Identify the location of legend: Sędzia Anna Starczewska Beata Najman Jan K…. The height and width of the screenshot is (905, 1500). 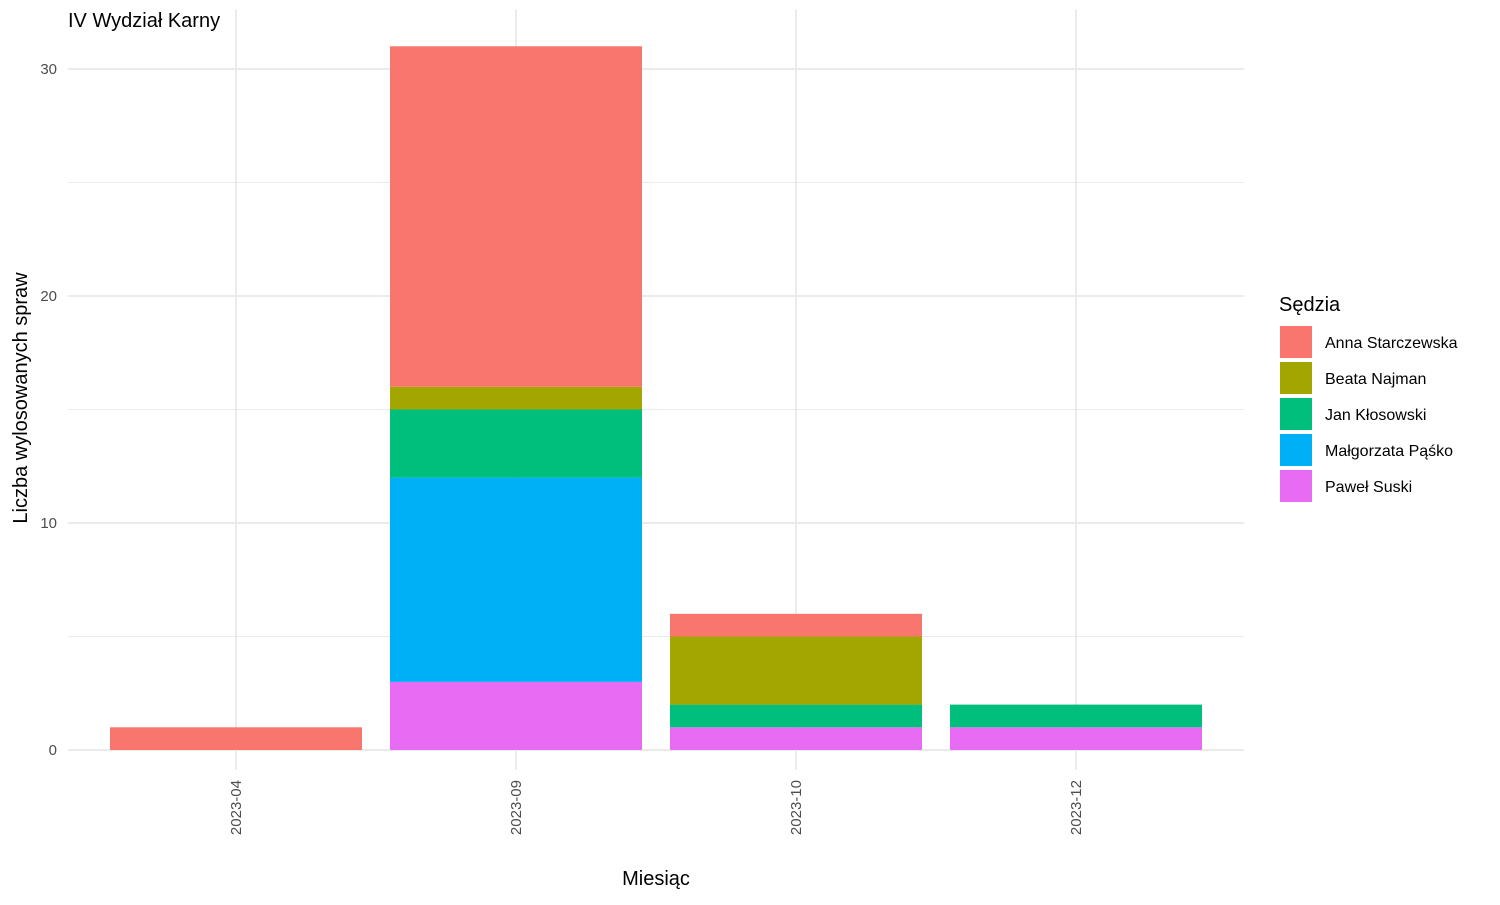
(1368, 398).